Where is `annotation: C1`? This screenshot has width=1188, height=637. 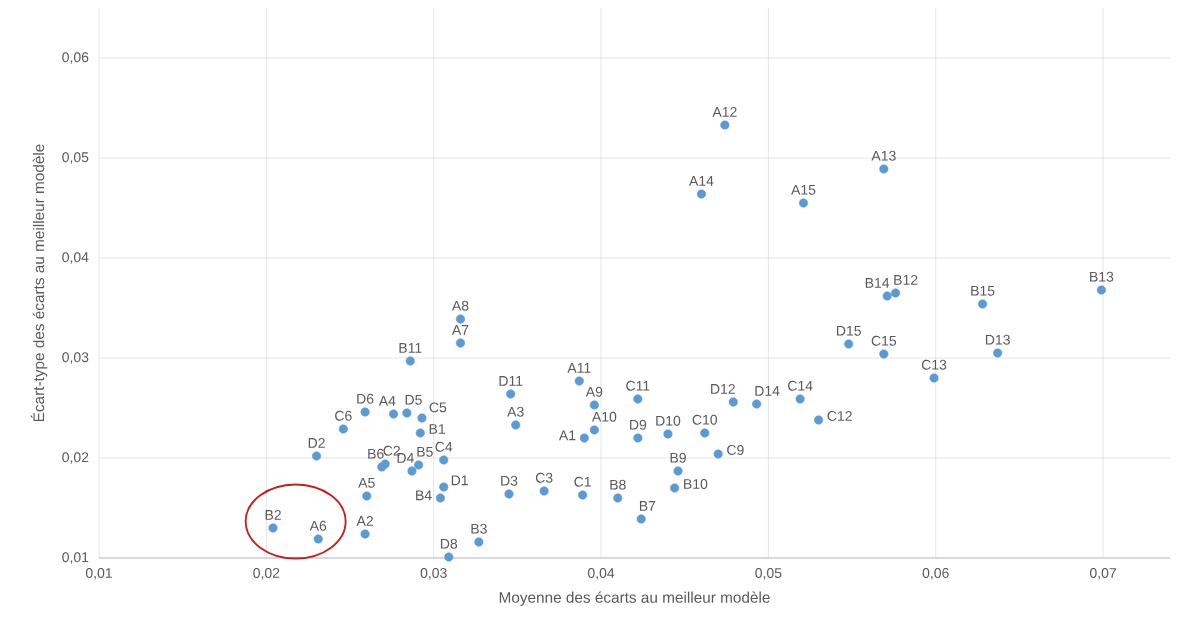
annotation: C1 is located at coordinates (582, 481).